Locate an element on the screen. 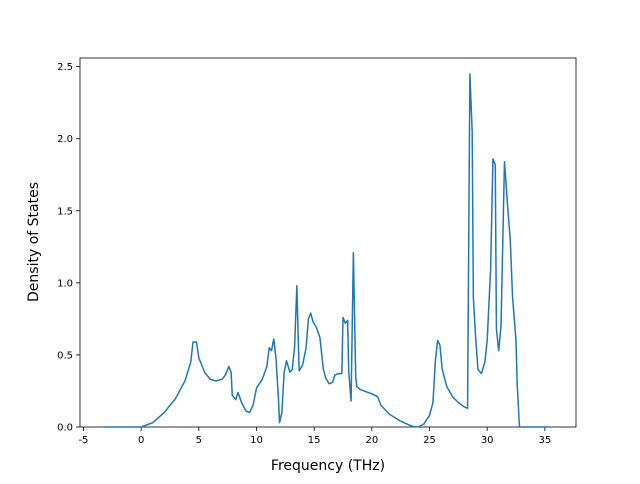 This screenshot has height=484, width=640. x-axis-label: Frequency (THz) is located at coordinates (328, 466).